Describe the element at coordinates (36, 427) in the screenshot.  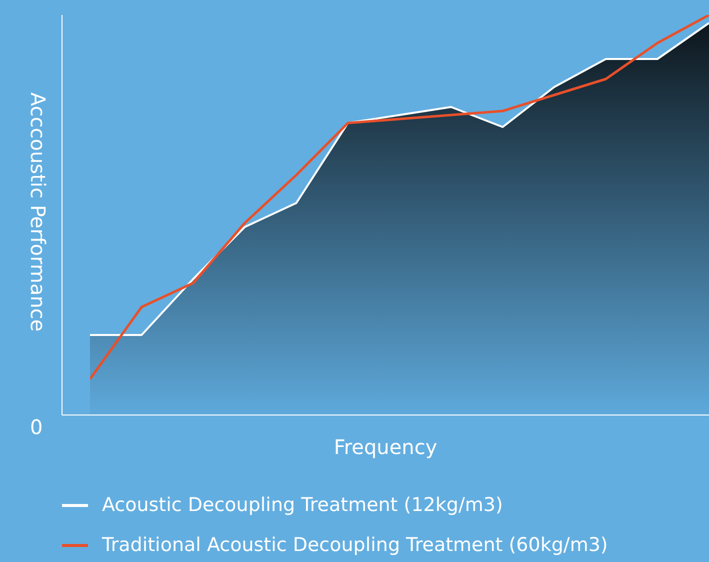
I see `text: 0` at that location.